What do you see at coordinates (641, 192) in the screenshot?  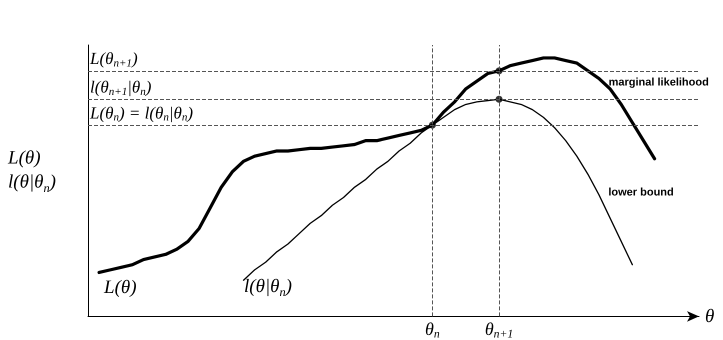 I see `series-label: lower bound` at bounding box center [641, 192].